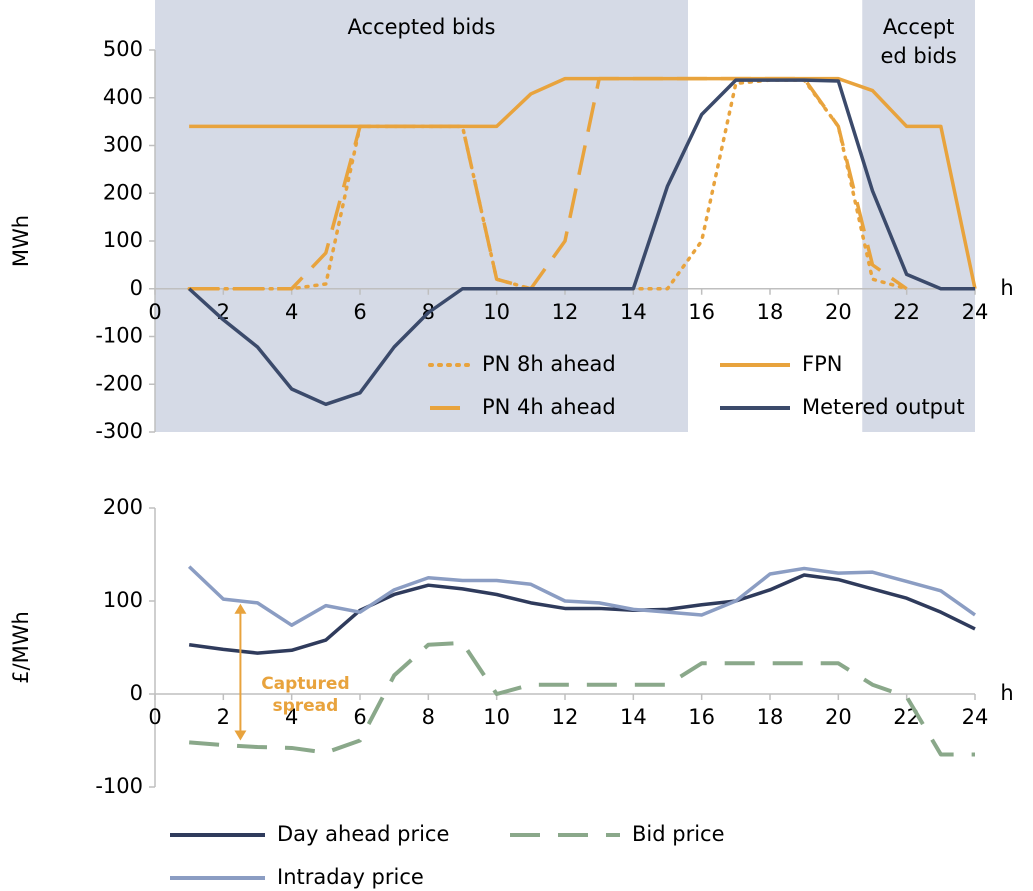 The image size is (1033, 891). Describe the element at coordinates (21, 241) in the screenshot. I see `y-axis-label: MWh` at that location.